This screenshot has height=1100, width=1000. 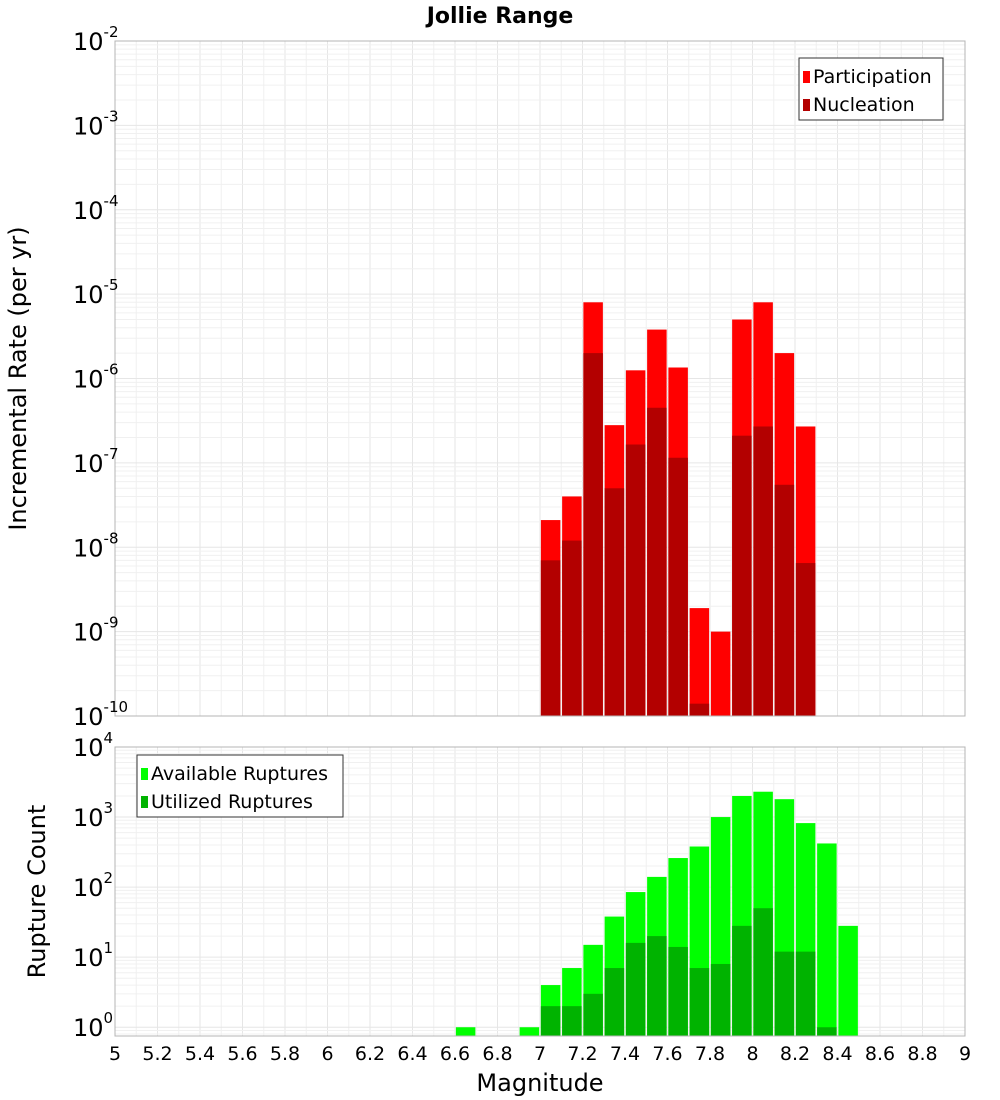 I want to click on bottom-plot-bars, so click(x=656, y=913).